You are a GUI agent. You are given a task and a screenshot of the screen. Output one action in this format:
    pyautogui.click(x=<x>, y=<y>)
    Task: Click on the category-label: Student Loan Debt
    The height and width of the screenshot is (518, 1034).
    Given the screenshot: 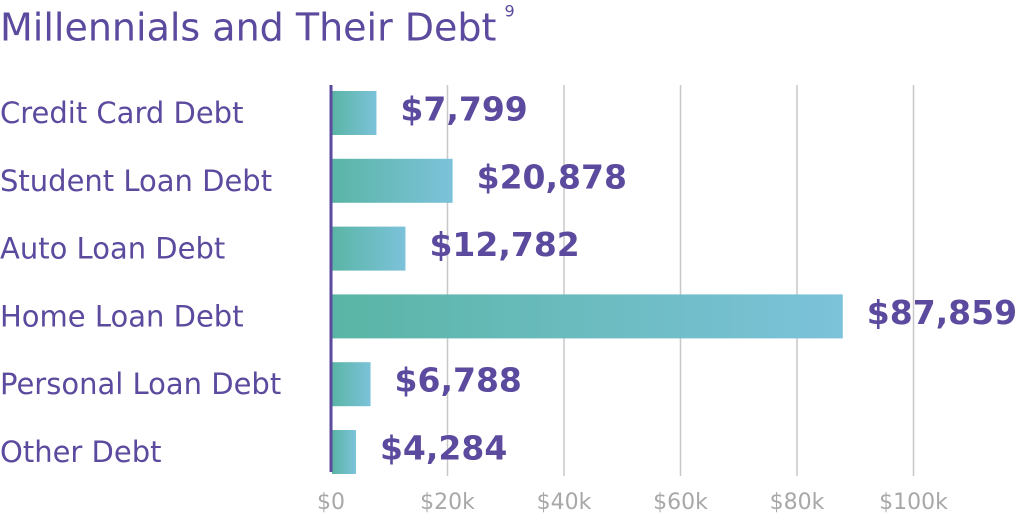 What is the action you would take?
    pyautogui.click(x=136, y=181)
    